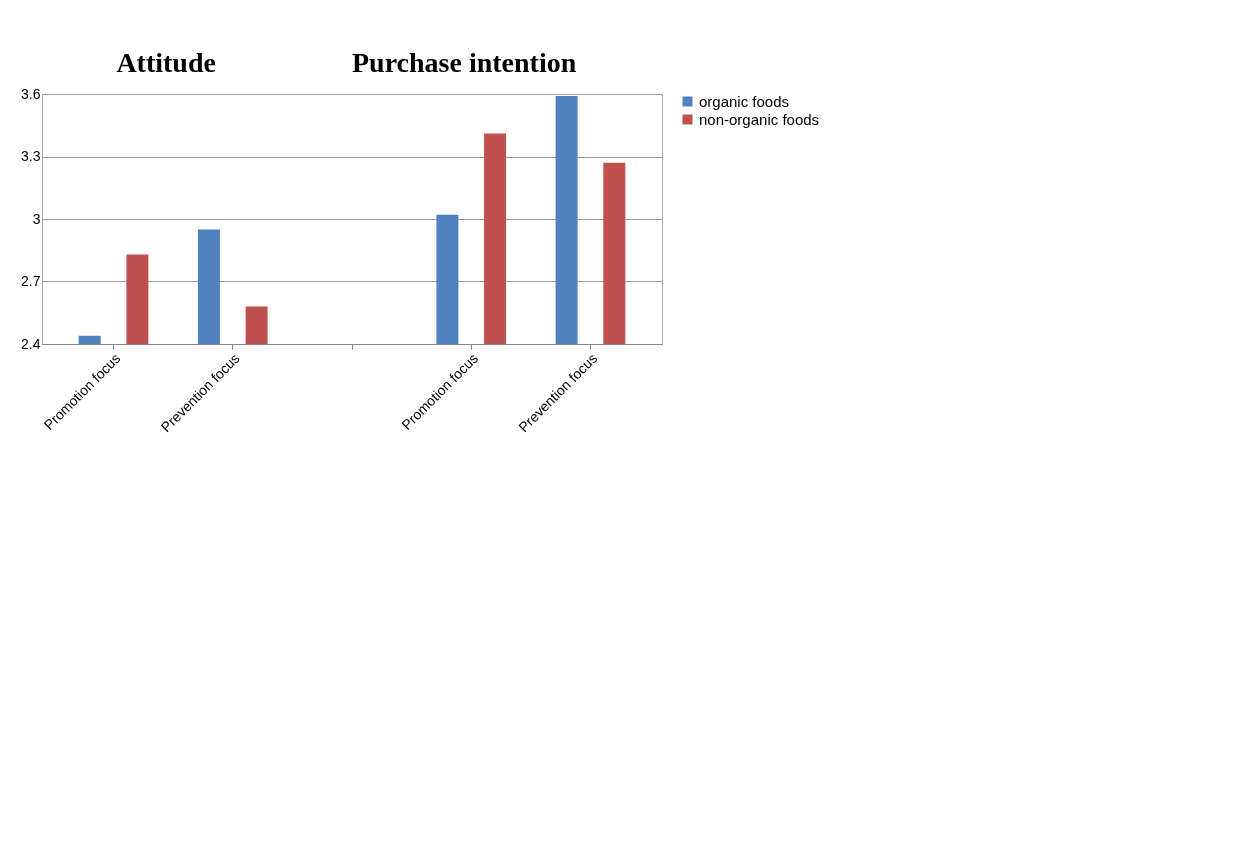 Image resolution: width=1238 pixels, height=846 pixels. I want to click on y-tick-label: 3.6, so click(31, 93).